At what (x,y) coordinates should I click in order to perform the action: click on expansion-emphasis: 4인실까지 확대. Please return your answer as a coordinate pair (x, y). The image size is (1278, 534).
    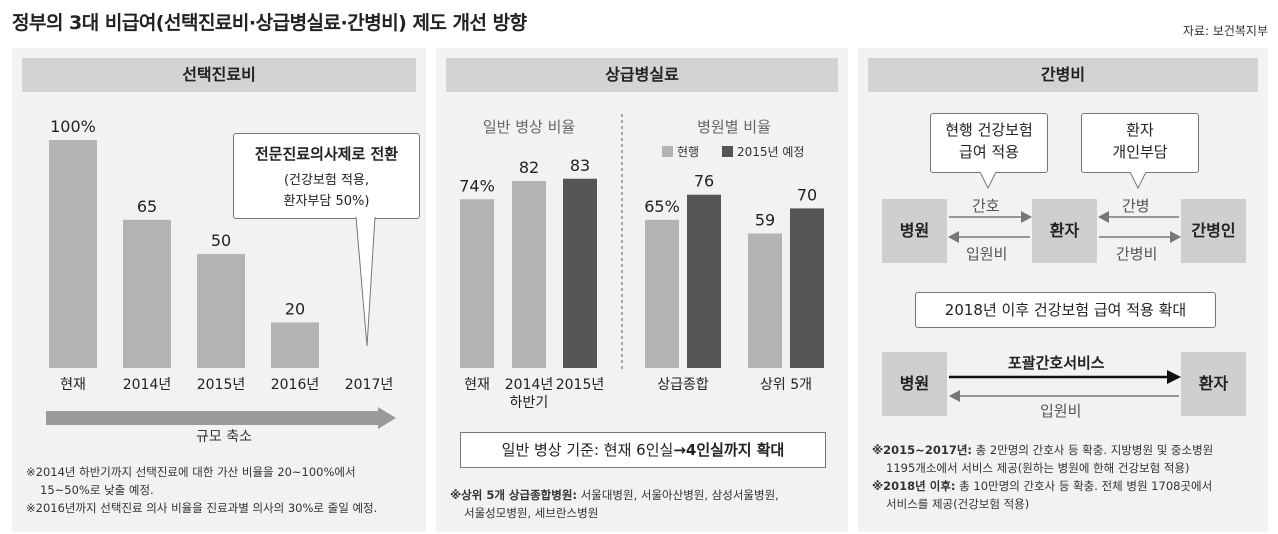
    Looking at the image, I should click on (735, 450).